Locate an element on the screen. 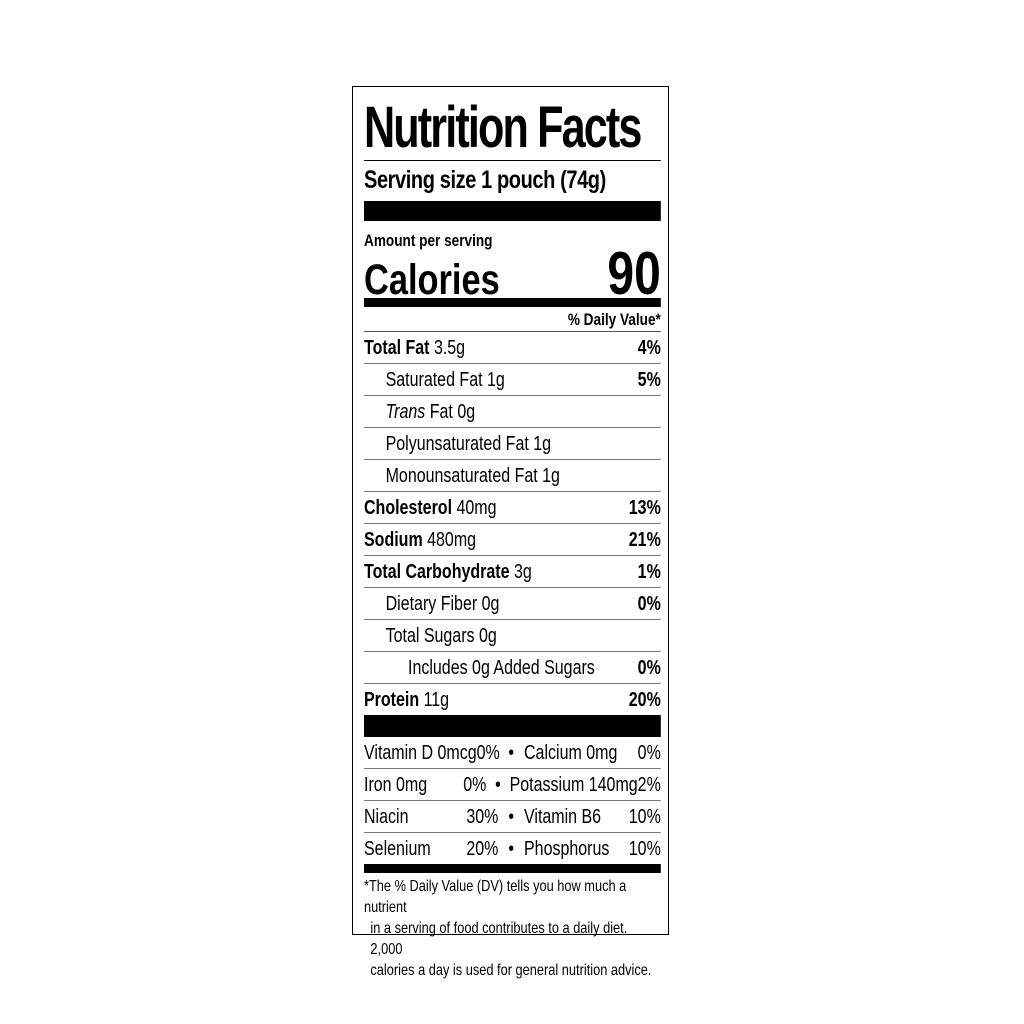 Image resolution: width=1024 pixels, height=1024 pixels. nutrient-amount: 480mg is located at coordinates (452, 540).